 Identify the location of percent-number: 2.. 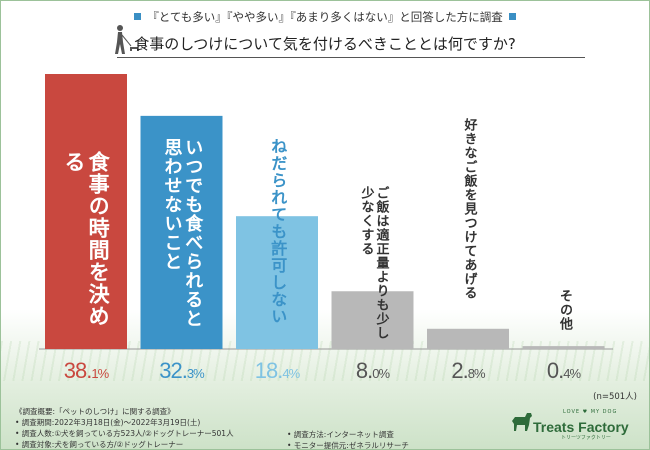
(459, 370).